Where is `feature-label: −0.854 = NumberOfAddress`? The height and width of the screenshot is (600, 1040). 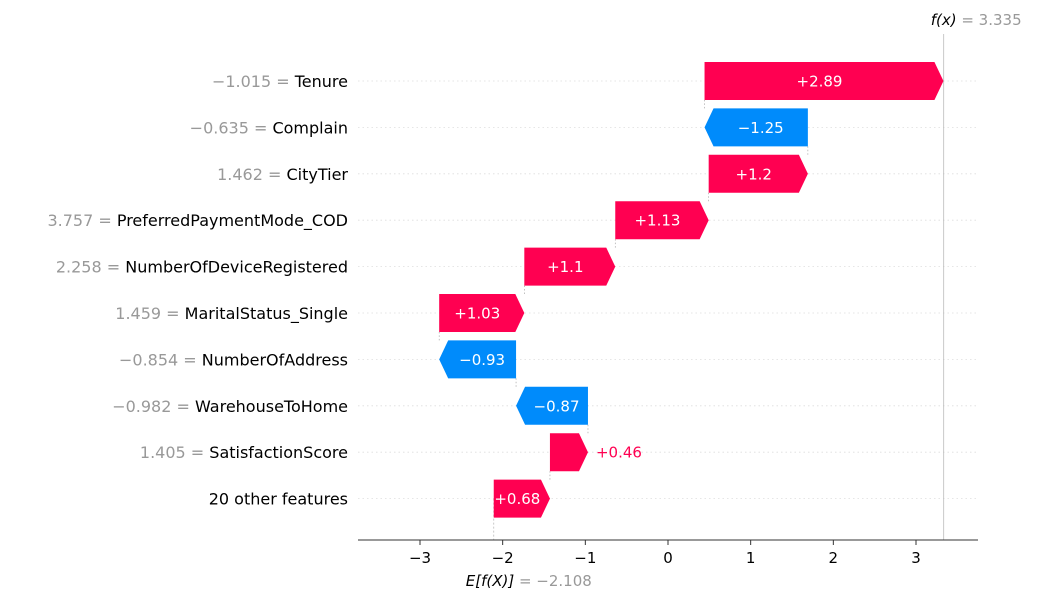 feature-label: −0.854 = NumberOfAddress is located at coordinates (233, 359).